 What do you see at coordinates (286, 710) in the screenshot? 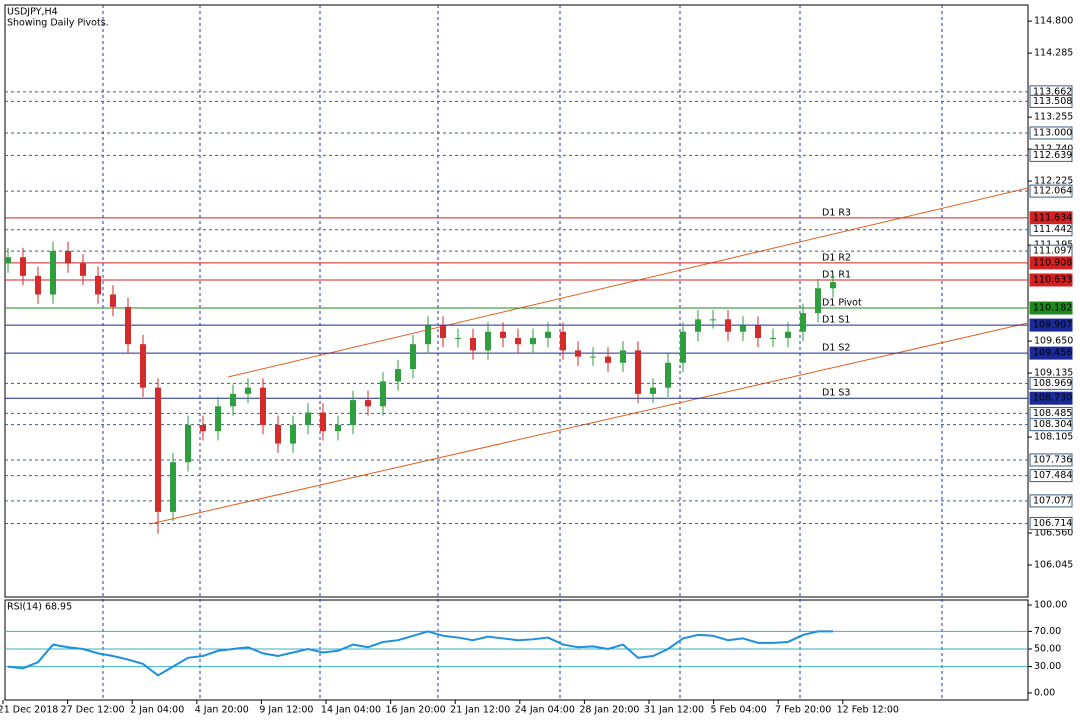
I see `x-tick-label: 9 Jan 12:00` at bounding box center [286, 710].